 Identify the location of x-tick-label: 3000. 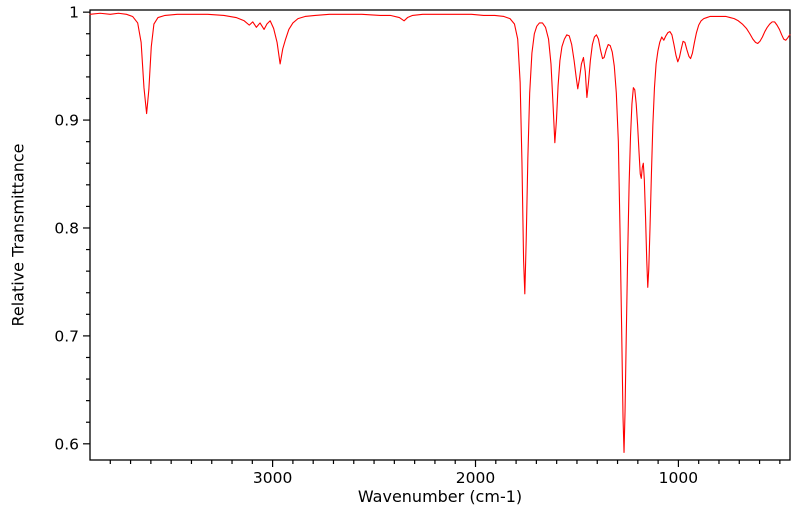
(272, 478).